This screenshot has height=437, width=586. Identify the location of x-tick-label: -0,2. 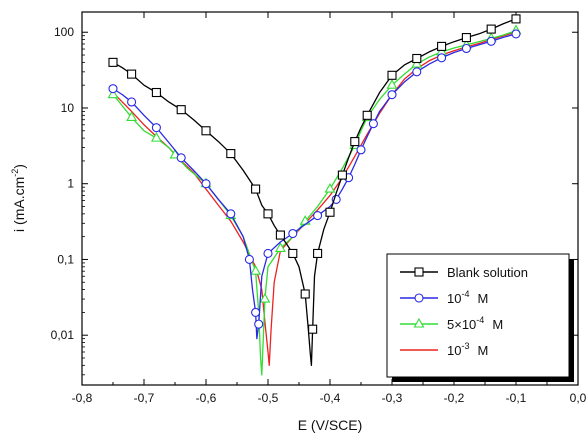
(454, 398).